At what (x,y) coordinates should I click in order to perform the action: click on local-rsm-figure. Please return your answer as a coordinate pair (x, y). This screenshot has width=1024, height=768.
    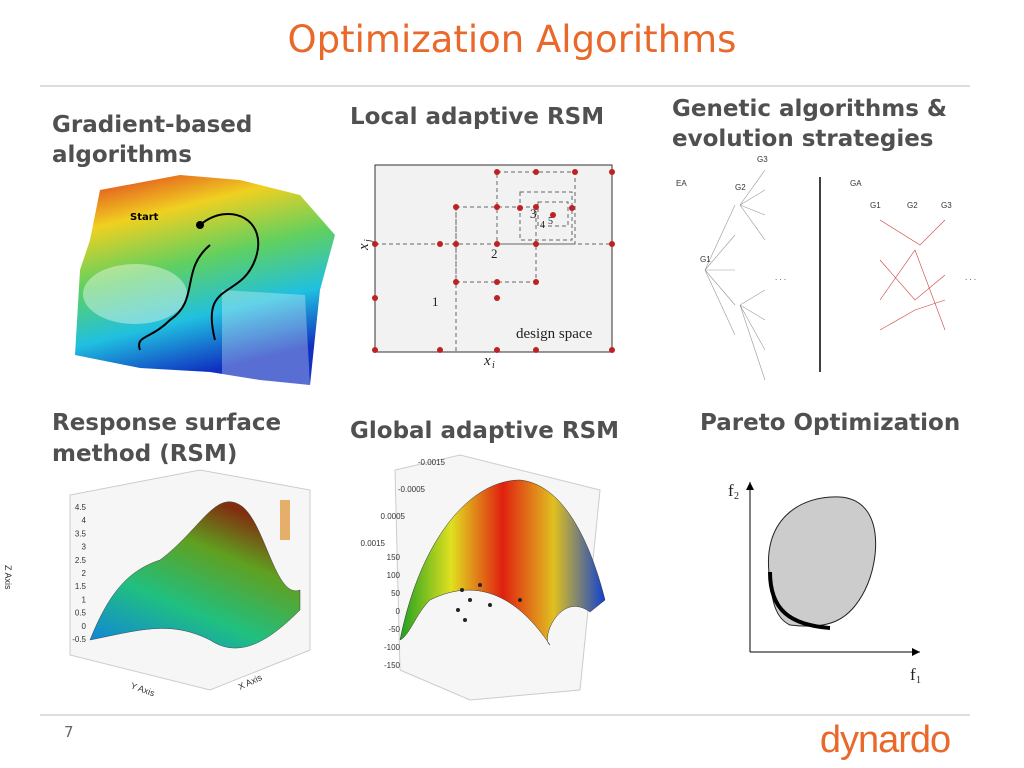
    Looking at the image, I should click on (493, 258).